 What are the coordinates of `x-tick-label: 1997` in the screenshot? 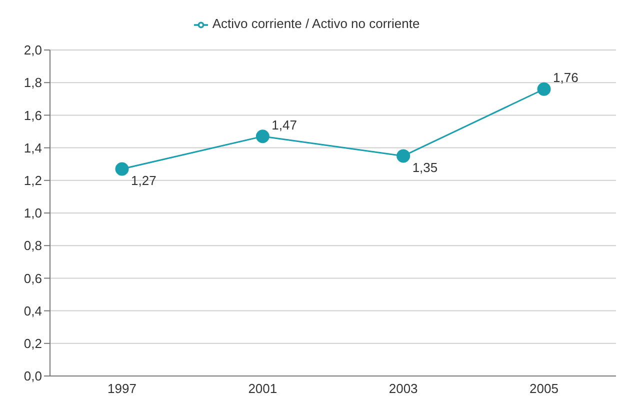 It's located at (122, 388).